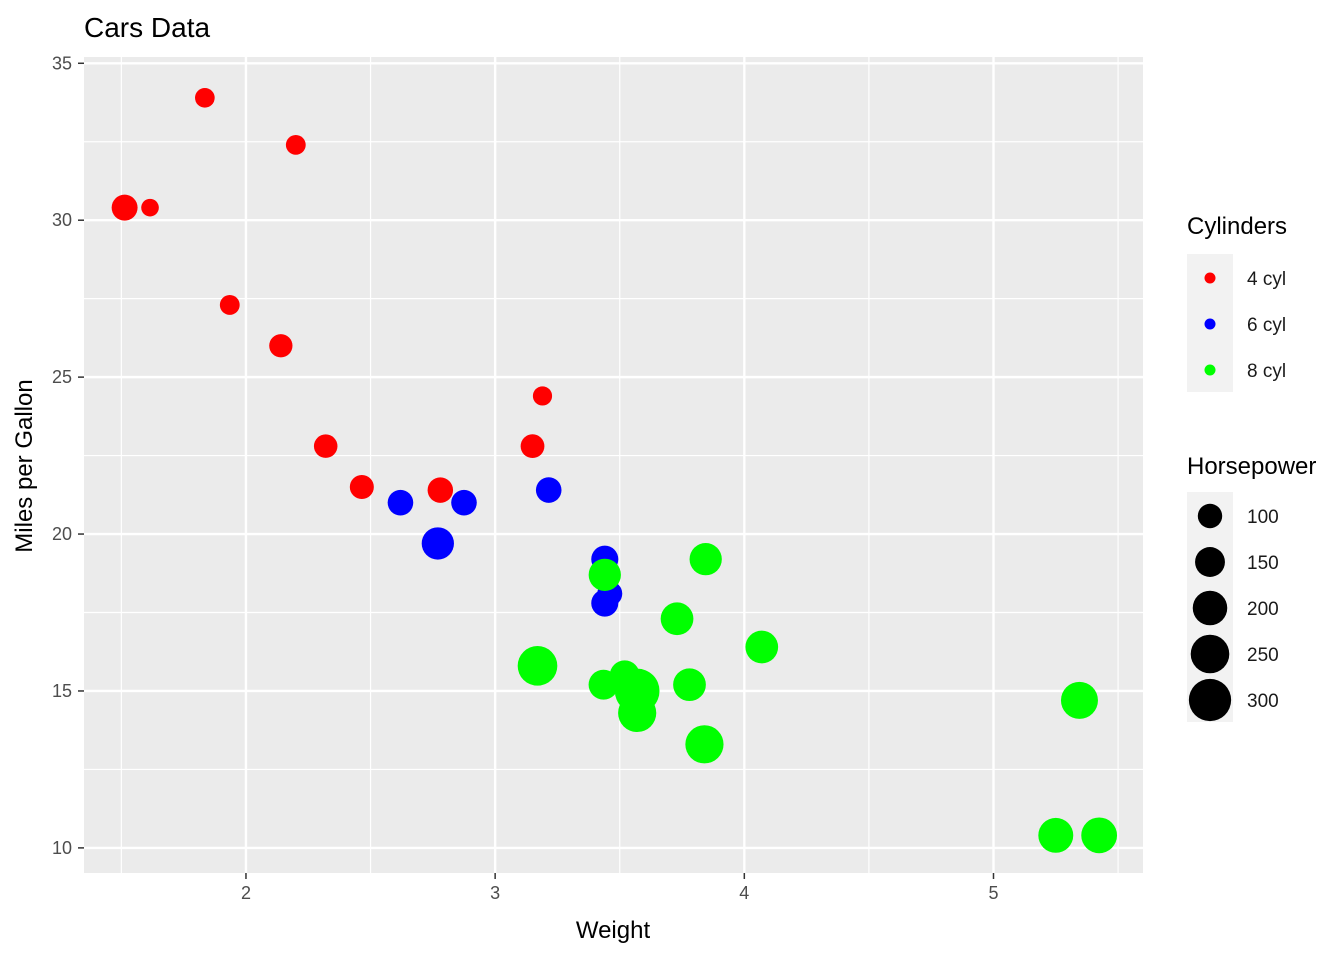  Describe the element at coordinates (1237, 226) in the screenshot. I see `cylinders-legend-title: Cylinders` at that location.